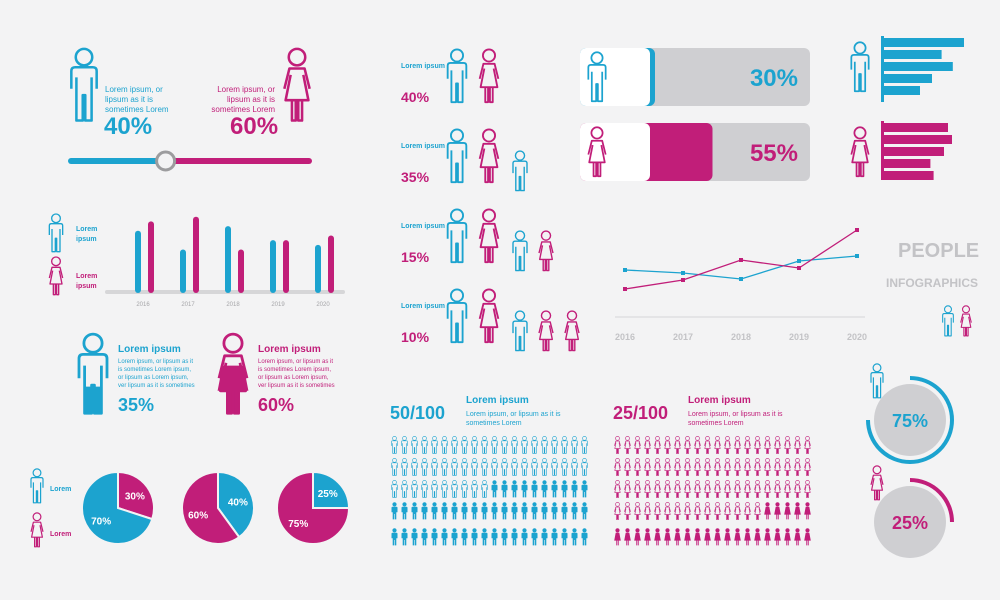 The width and height of the screenshot is (1000, 600). Describe the element at coordinates (932, 283) in the screenshot. I see `title-infographics: INFOGRAPHICS` at that location.